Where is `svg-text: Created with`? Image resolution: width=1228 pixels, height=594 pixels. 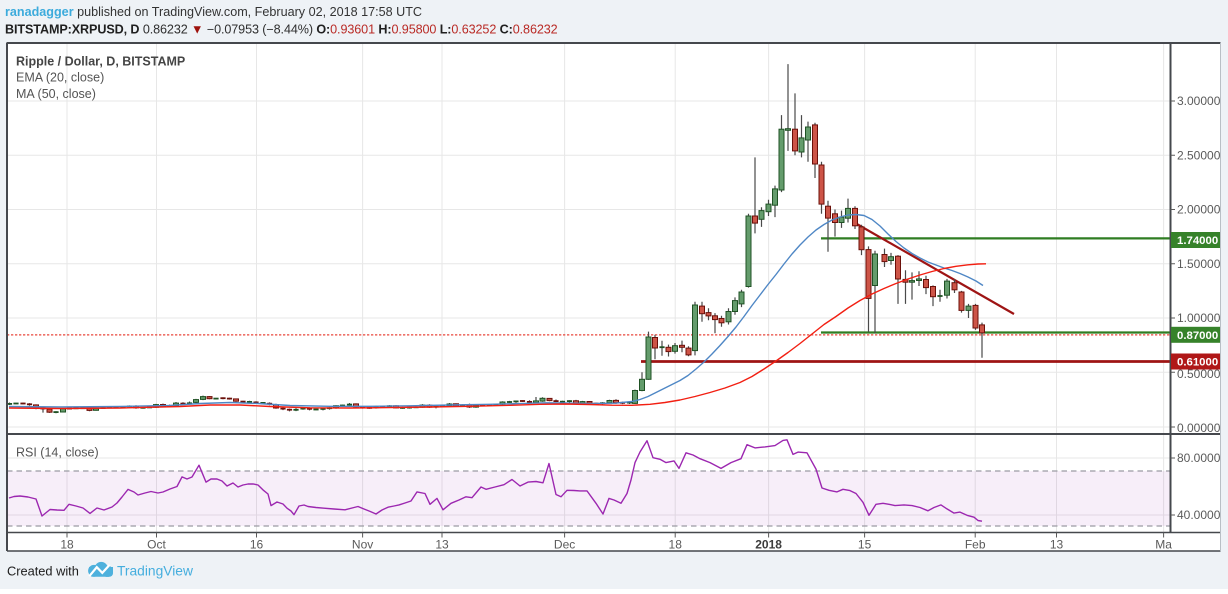
svg-text: Created with is located at coordinates (43, 571).